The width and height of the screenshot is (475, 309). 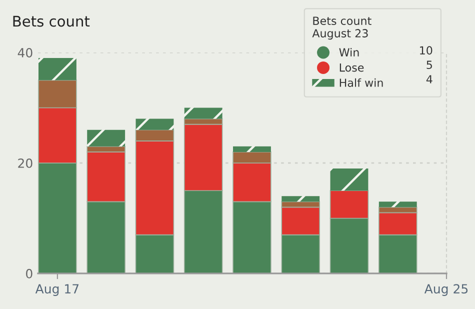 I want to click on legend-label: Half win, so click(x=361, y=82).